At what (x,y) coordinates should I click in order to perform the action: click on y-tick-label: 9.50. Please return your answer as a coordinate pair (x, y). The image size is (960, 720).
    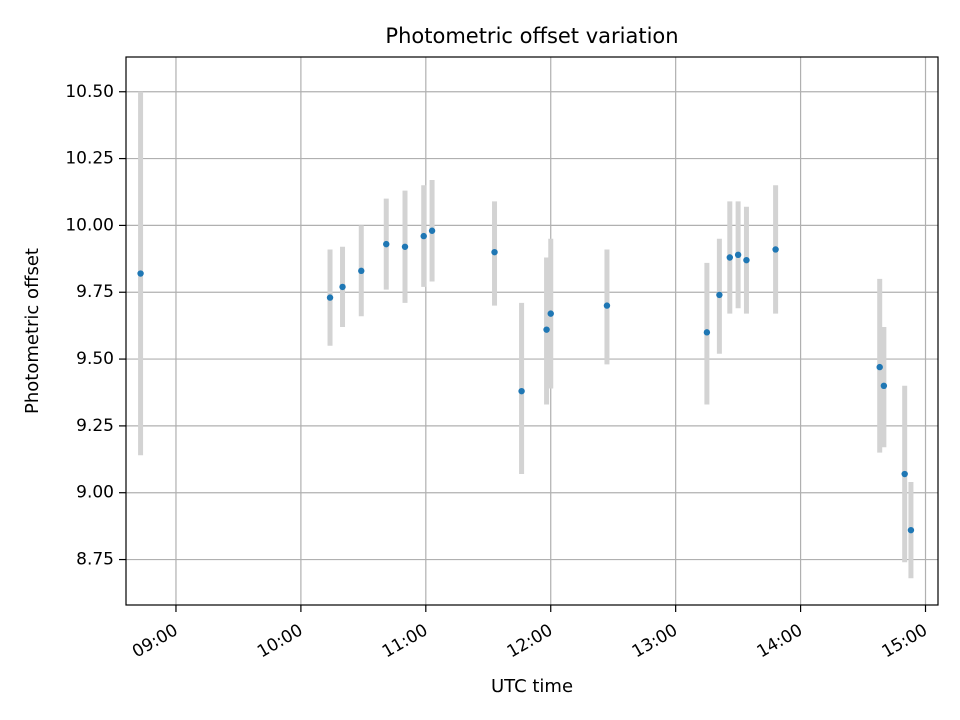
    Looking at the image, I should click on (95, 359).